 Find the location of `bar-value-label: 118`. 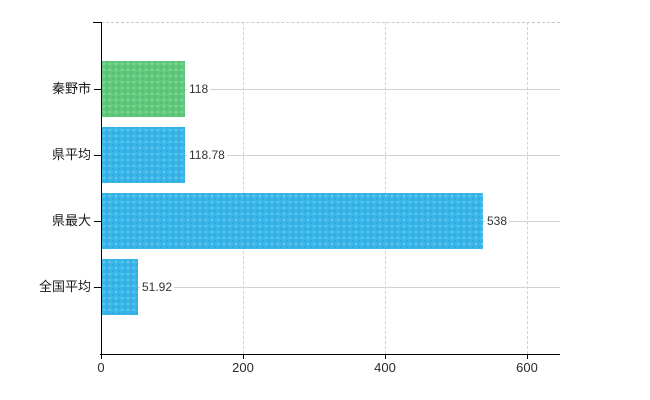

bar-value-label: 118 is located at coordinates (199, 89).